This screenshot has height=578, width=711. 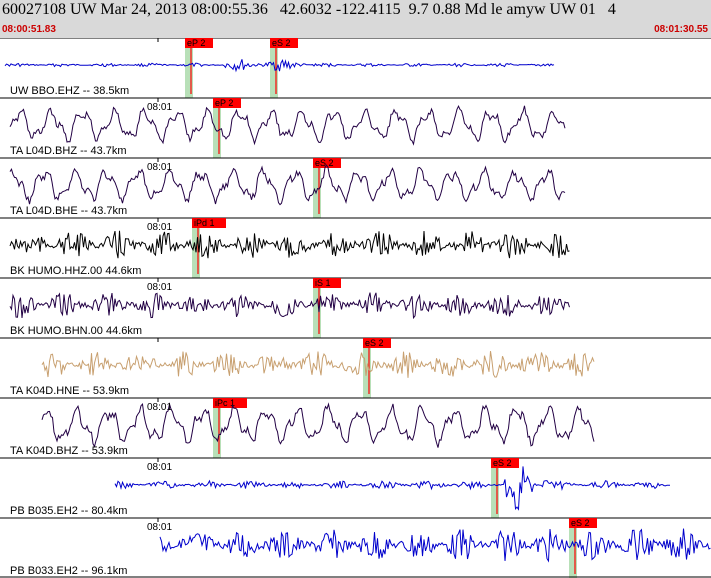 I want to click on trace-channel-label: TA K04D.BHZ -- 53.9km, so click(x=69, y=451).